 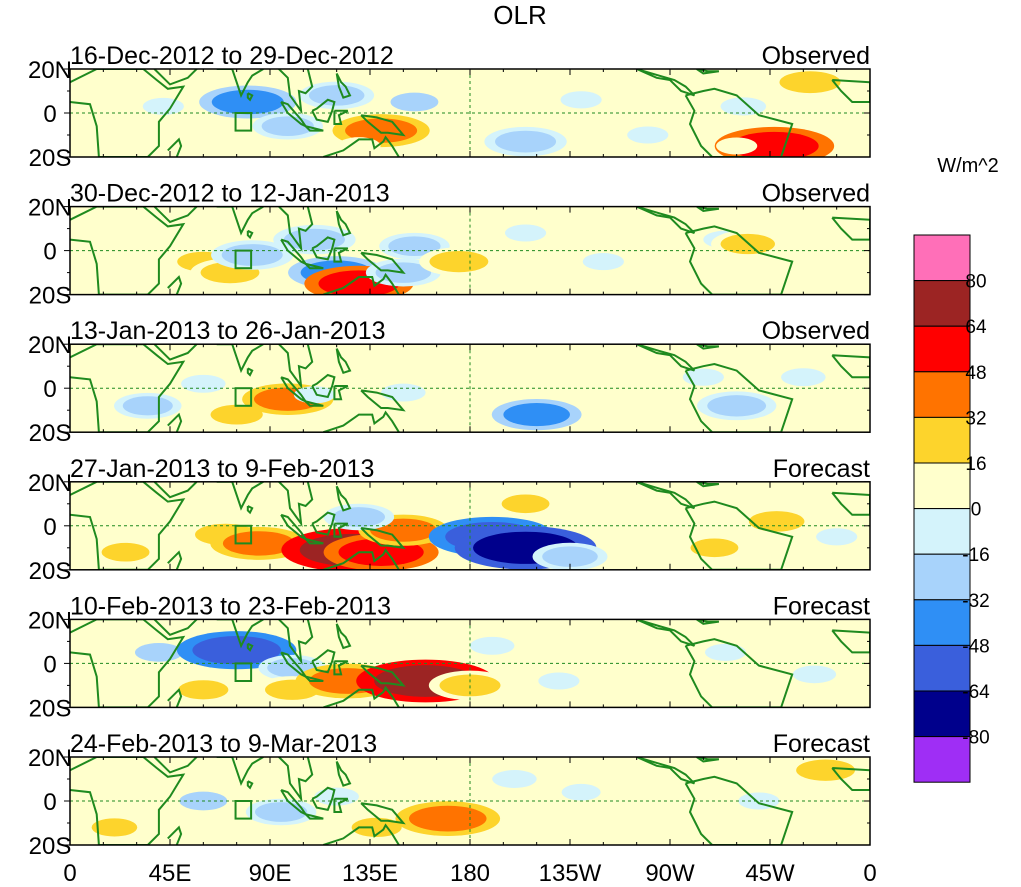 What do you see at coordinates (975, 418) in the screenshot?
I see `colorbar-tick-label: 32` at bounding box center [975, 418].